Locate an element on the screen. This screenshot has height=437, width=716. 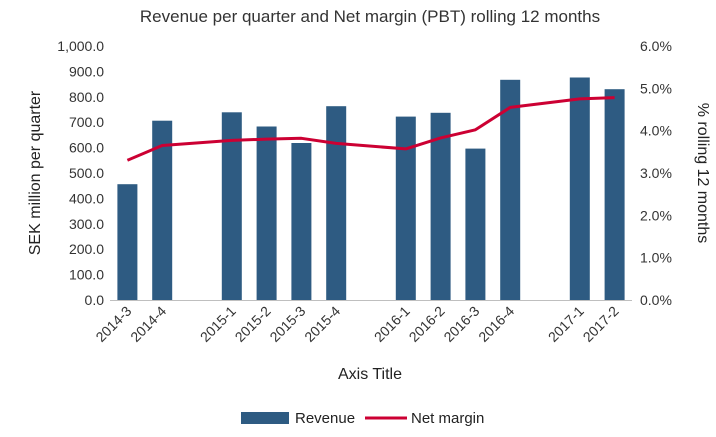
y-tick-label: 0.0 is located at coordinates (95, 300).